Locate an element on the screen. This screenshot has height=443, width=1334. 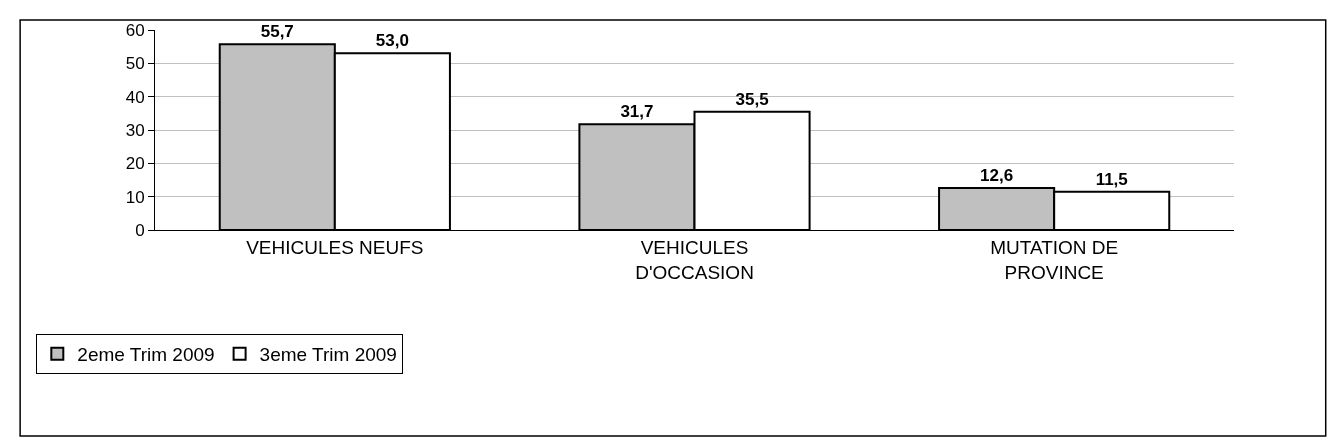
x-tick-label: VEHICULES NEUFS is located at coordinates (335, 247).